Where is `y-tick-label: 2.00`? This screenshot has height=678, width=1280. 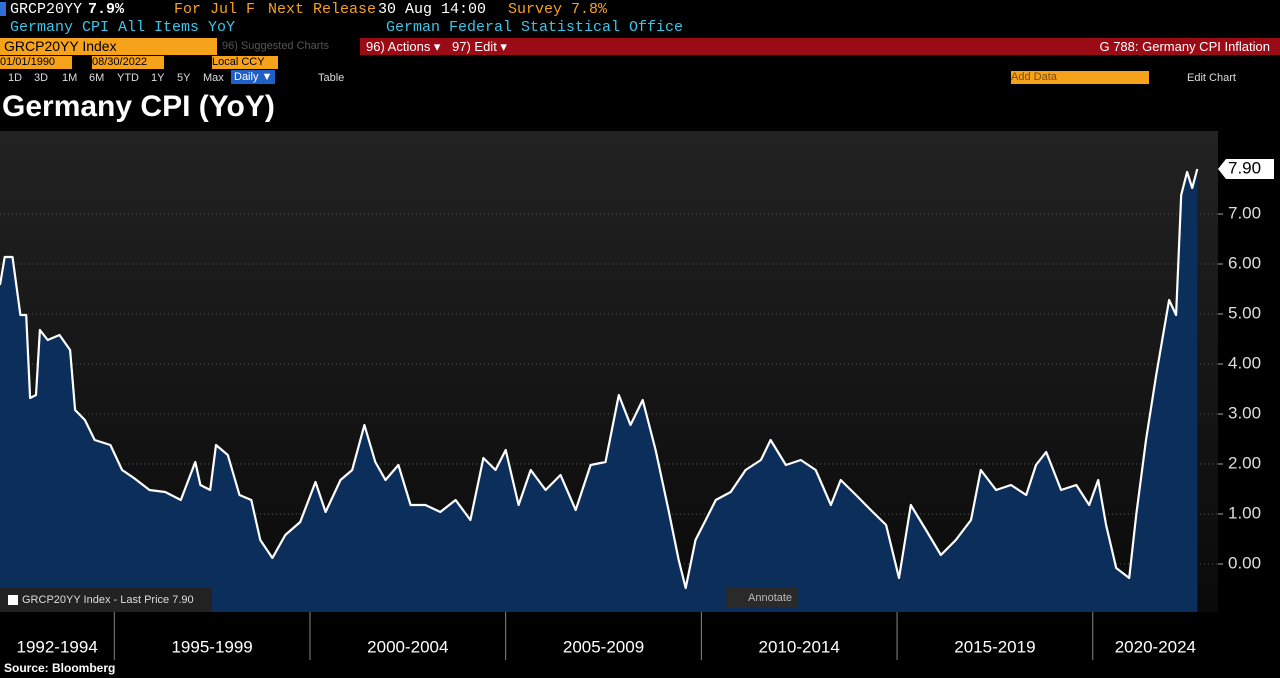
y-tick-label: 2.00 is located at coordinates (1244, 462).